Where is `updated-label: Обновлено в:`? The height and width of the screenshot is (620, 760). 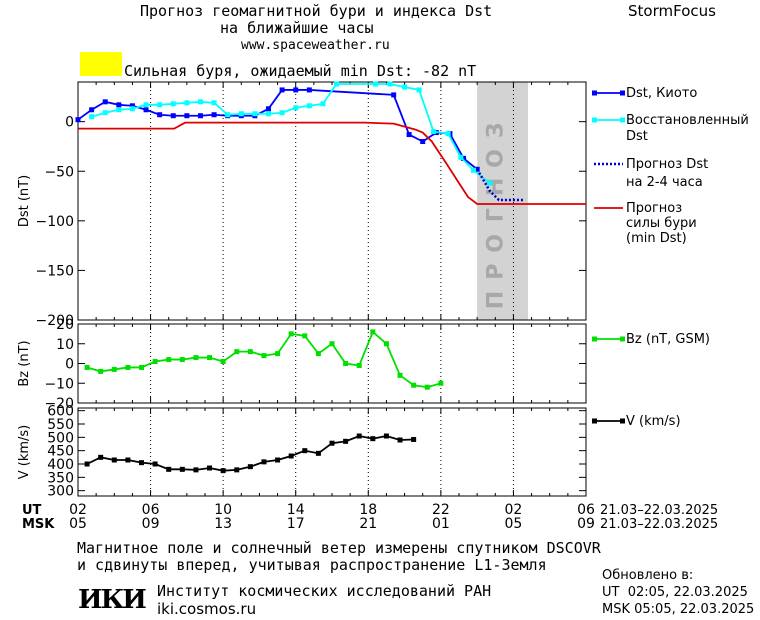 updated-label: Обновлено в: is located at coordinates (648, 575).